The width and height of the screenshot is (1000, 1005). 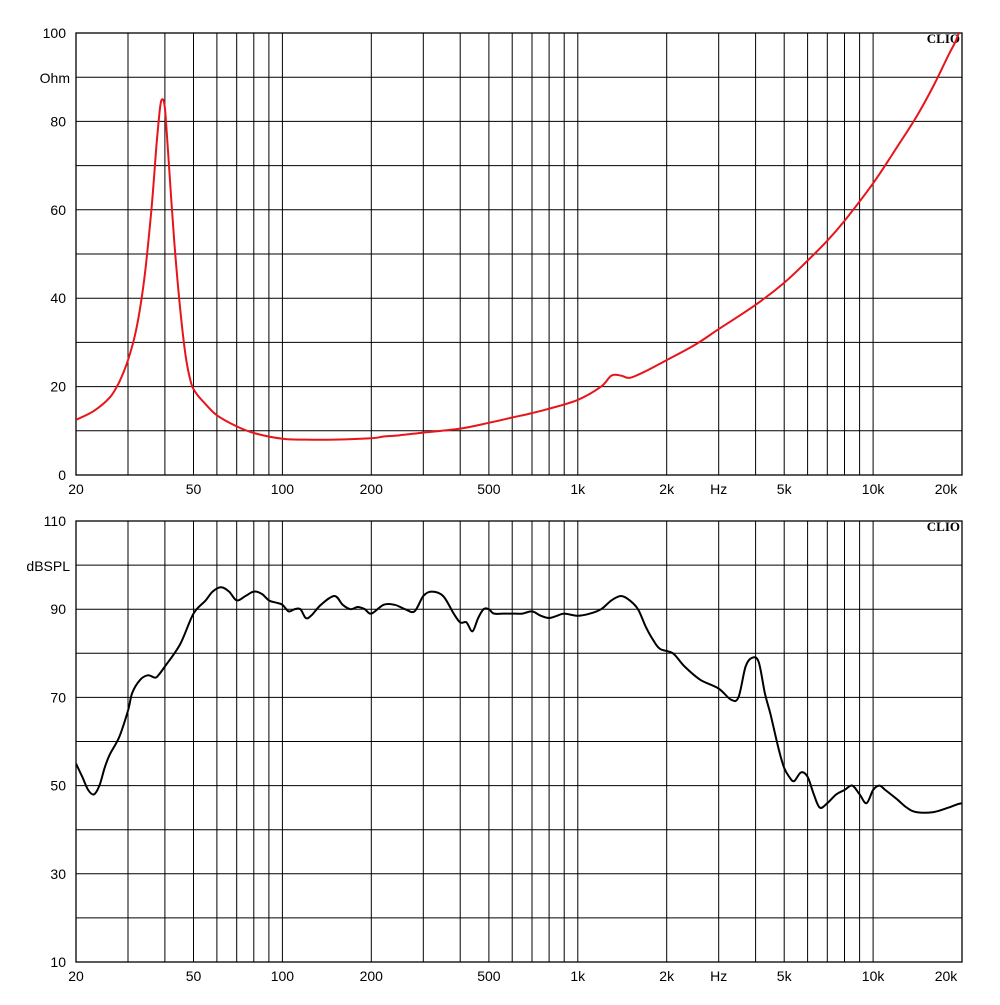 I want to click on y-tick-label: 40, so click(x=58, y=298).